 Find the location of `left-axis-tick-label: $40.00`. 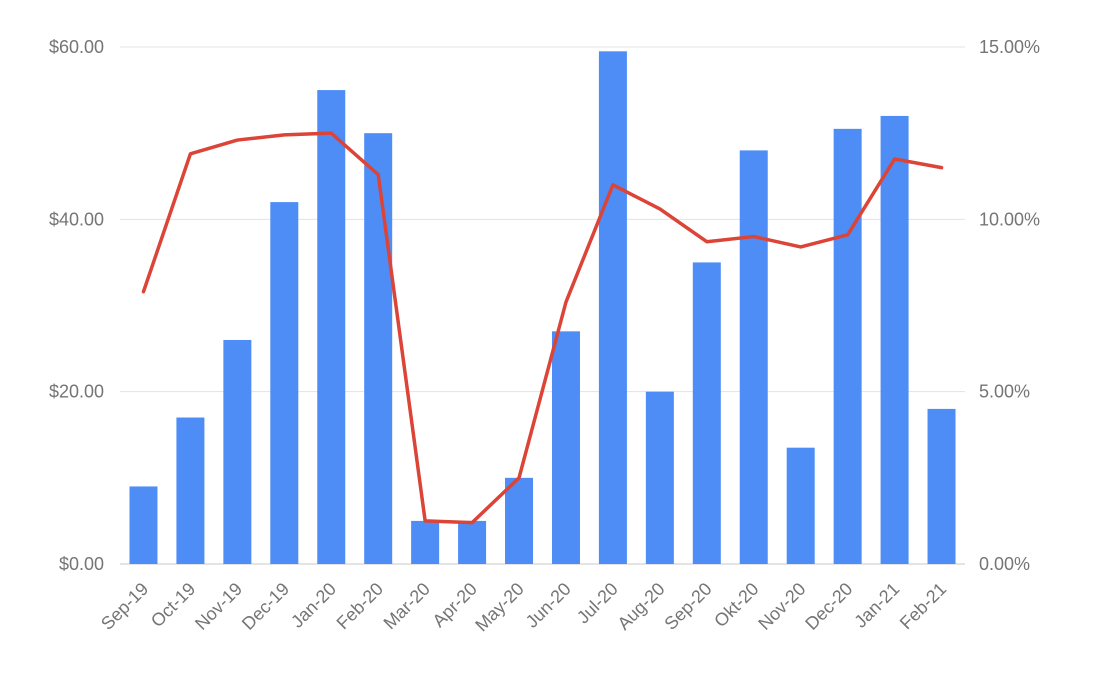

left-axis-tick-label: $40.00 is located at coordinates (76, 219).